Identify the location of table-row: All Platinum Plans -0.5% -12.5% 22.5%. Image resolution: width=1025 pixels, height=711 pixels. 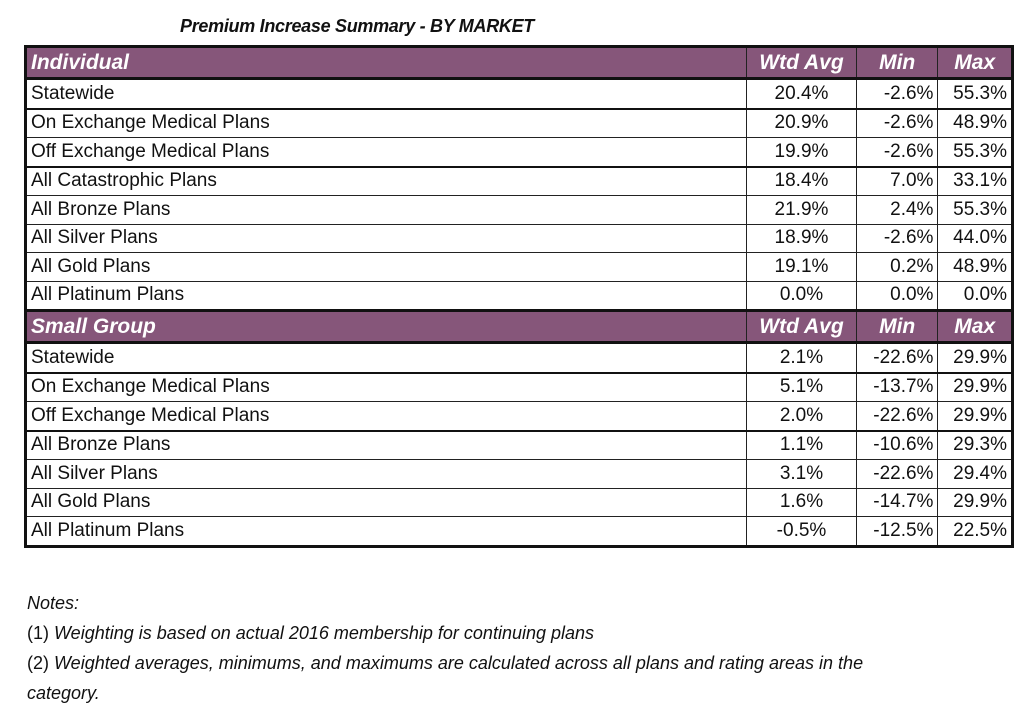
(518, 531).